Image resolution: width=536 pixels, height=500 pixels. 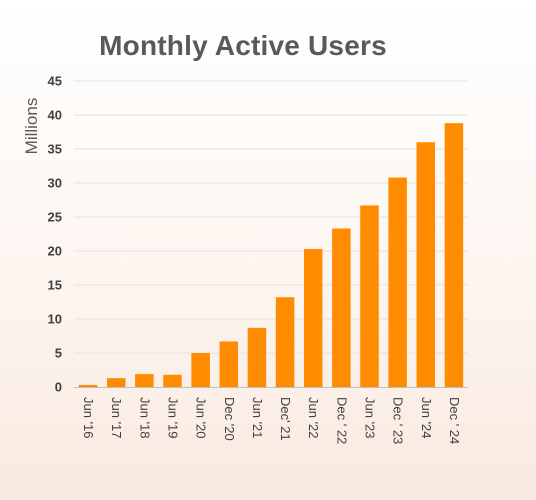 I want to click on x-tick-label: Dec ' 24, so click(x=454, y=420).